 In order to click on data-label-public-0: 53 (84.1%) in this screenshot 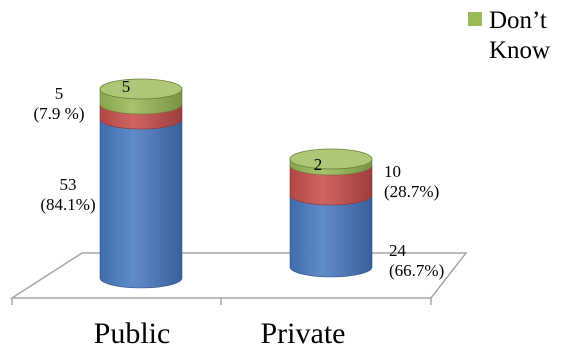, I will do `click(67, 194)`.